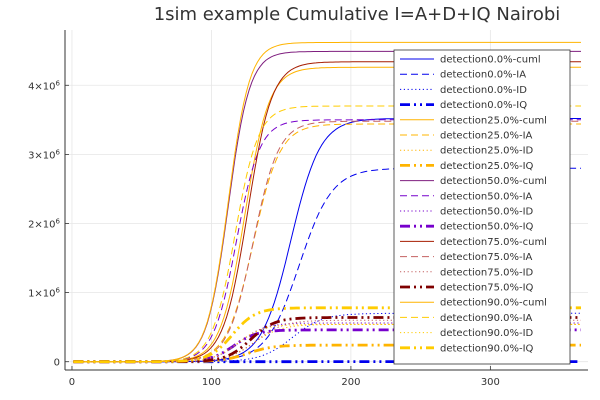 The height and width of the screenshot is (400, 600). What do you see at coordinates (487, 227) in the screenshot?
I see `legend-entry-label: detection50.0%-IQ` at bounding box center [487, 227].